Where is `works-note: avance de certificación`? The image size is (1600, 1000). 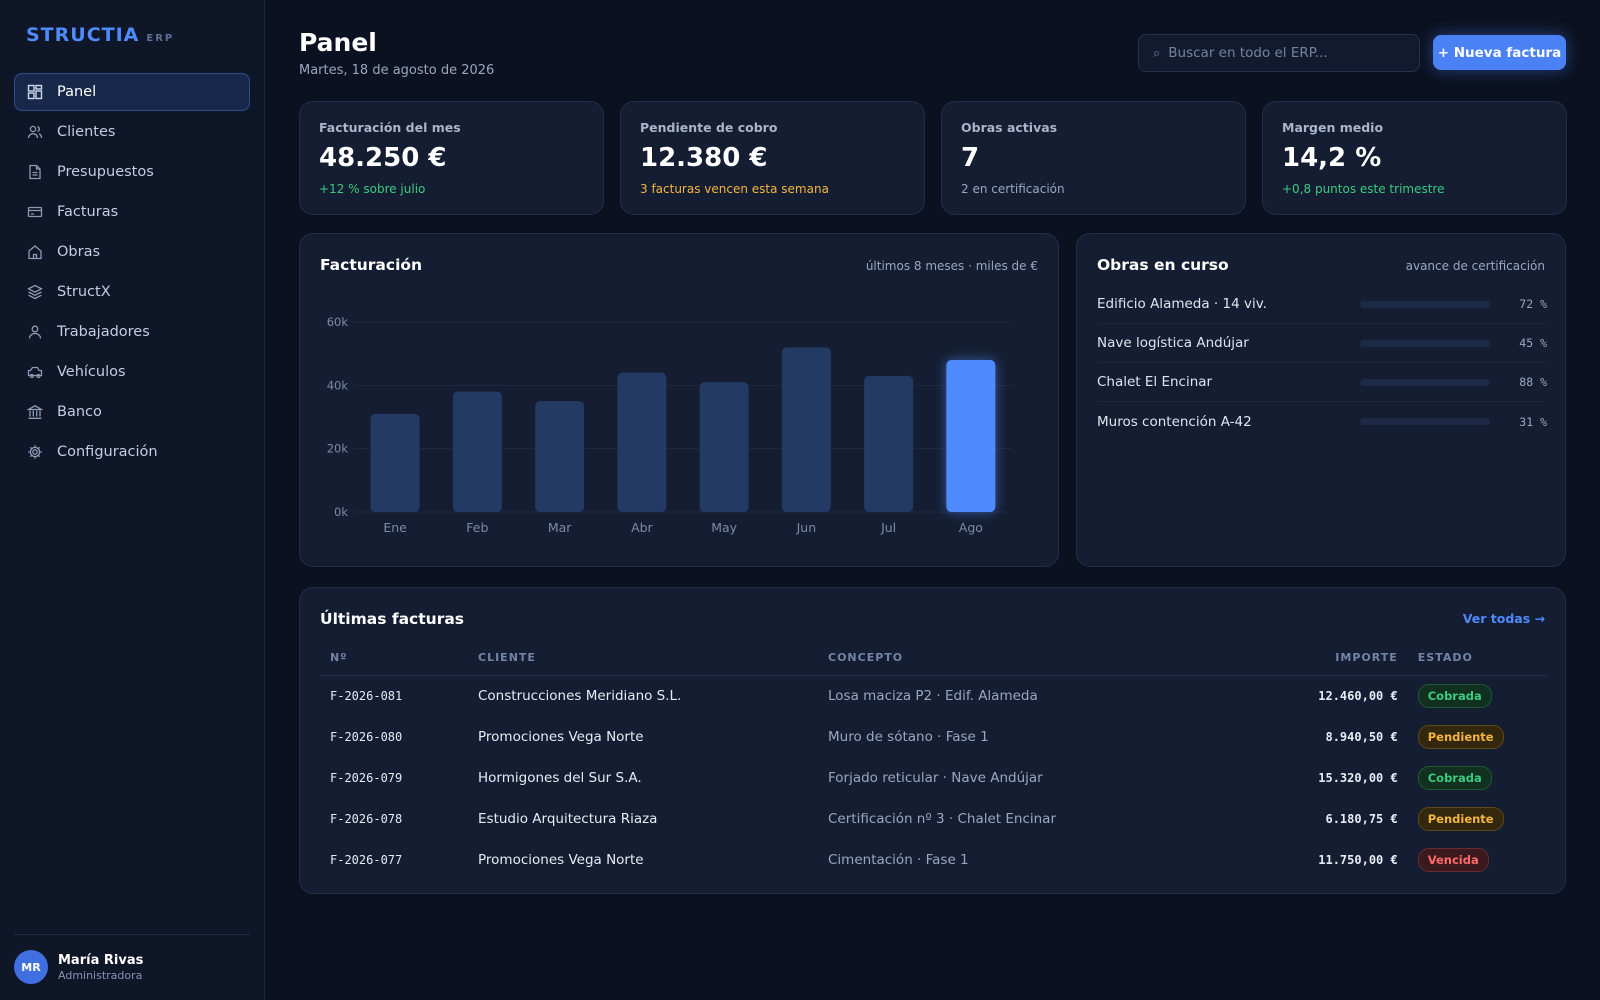
works-note: avance de certificación is located at coordinates (1475, 266).